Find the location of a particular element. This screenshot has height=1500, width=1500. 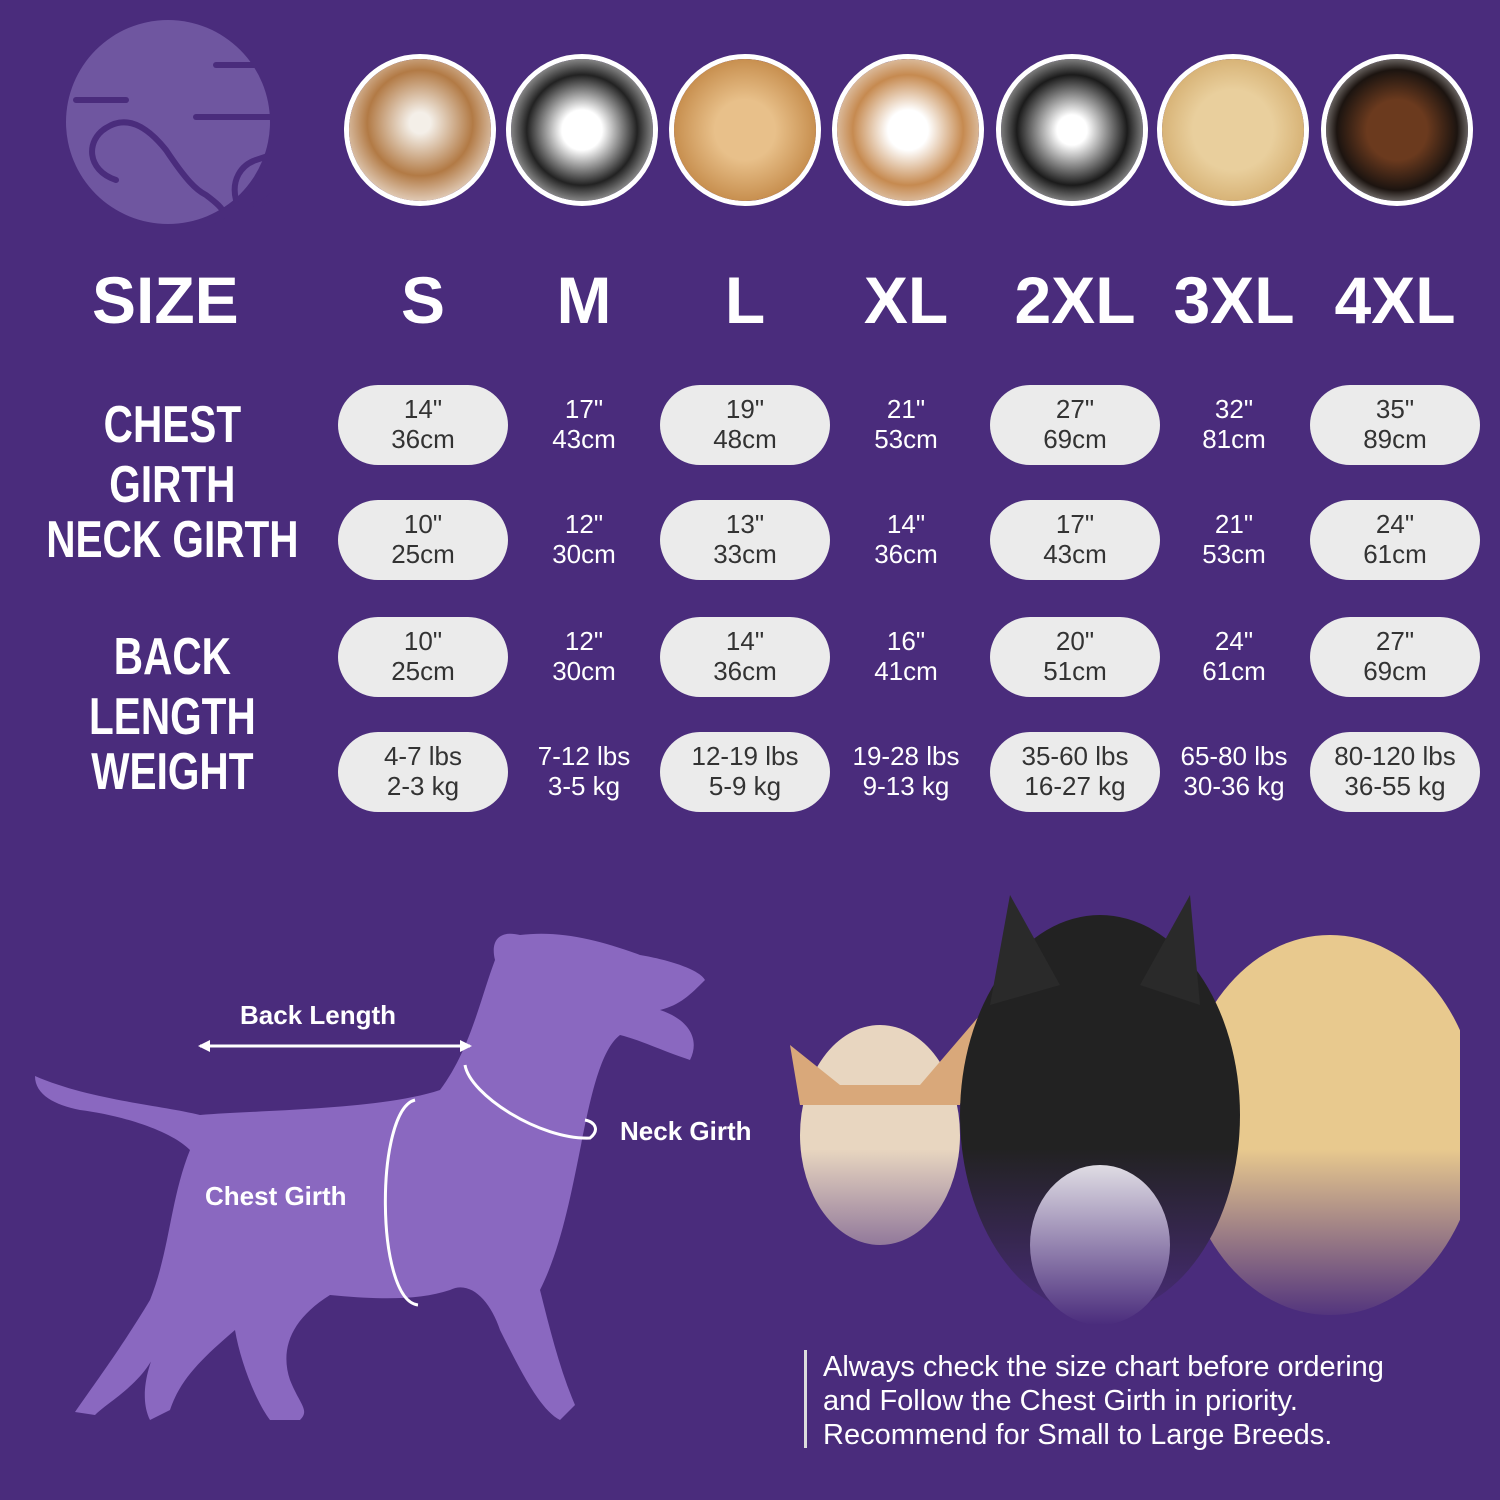

shih-tzu-photo is located at coordinates (420, 130).